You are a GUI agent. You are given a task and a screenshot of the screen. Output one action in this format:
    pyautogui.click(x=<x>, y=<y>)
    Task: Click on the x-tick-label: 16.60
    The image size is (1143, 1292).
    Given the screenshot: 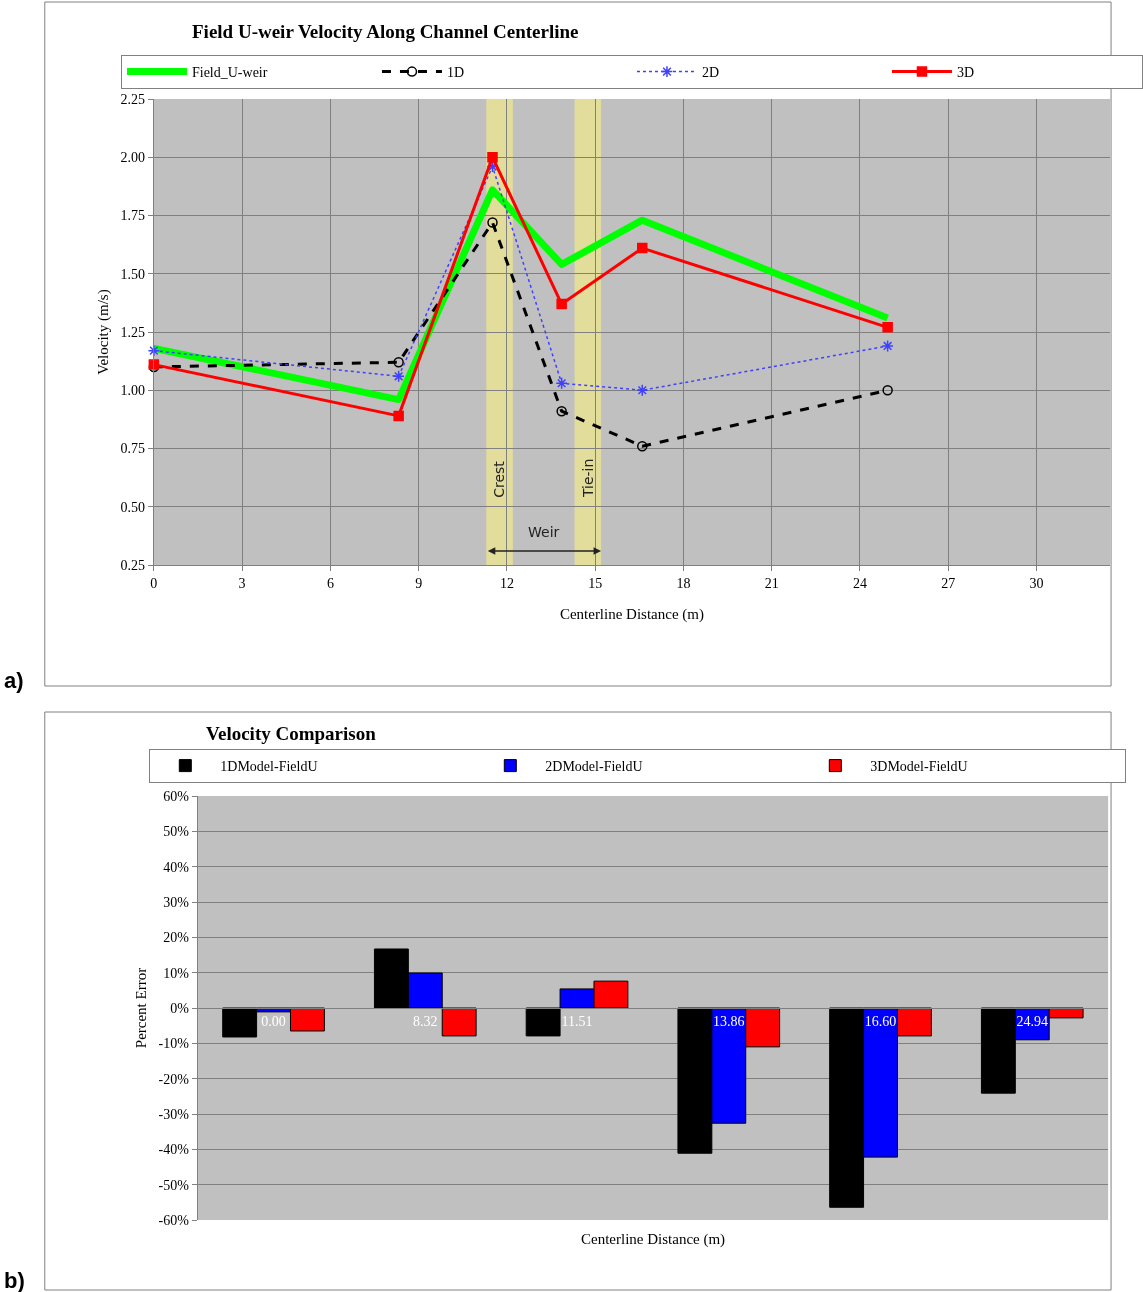 What is the action you would take?
    pyautogui.click(x=880, y=1021)
    